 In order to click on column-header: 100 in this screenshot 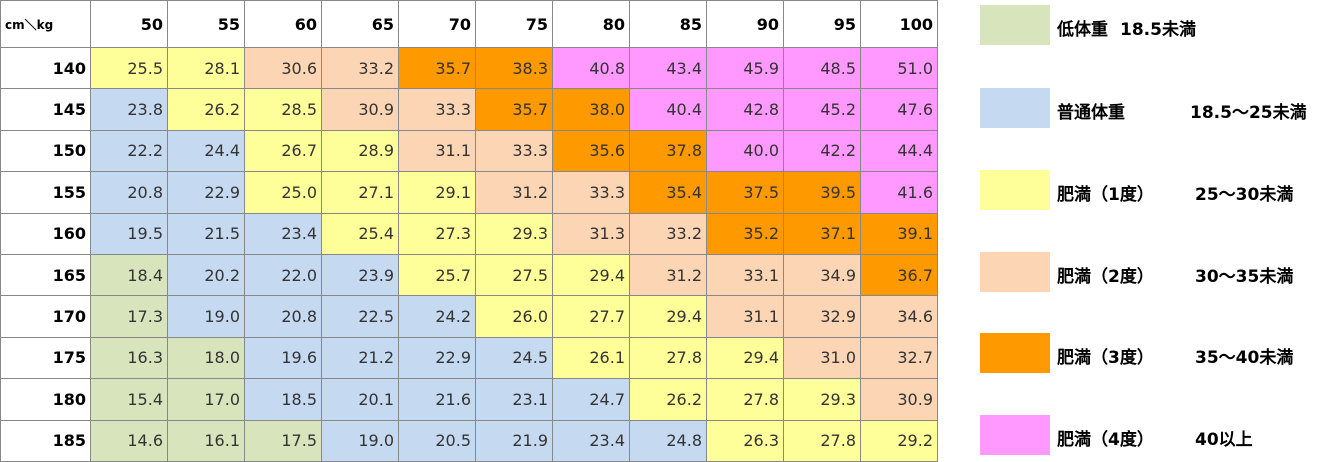, I will do `click(899, 24)`.